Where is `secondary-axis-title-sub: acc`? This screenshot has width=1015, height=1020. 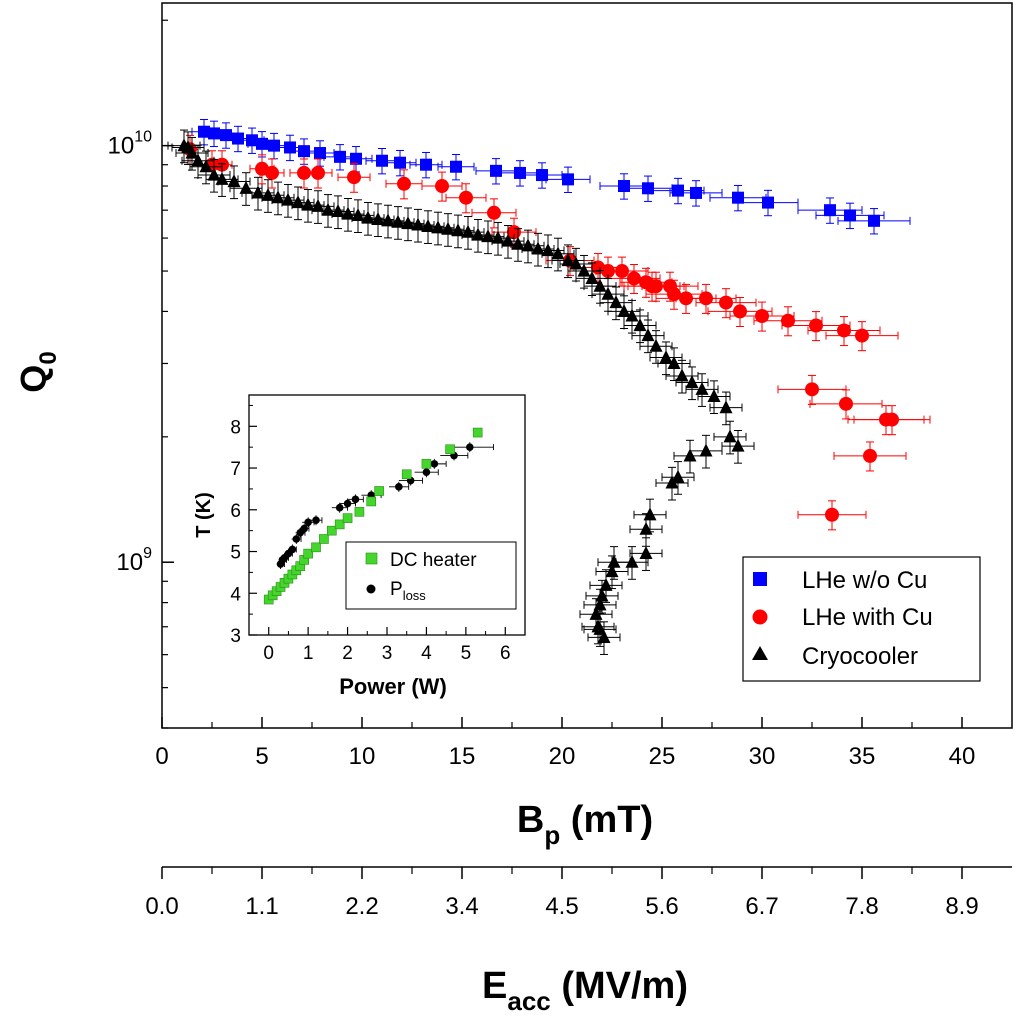 secondary-axis-title-sub: acc is located at coordinates (528, 1001).